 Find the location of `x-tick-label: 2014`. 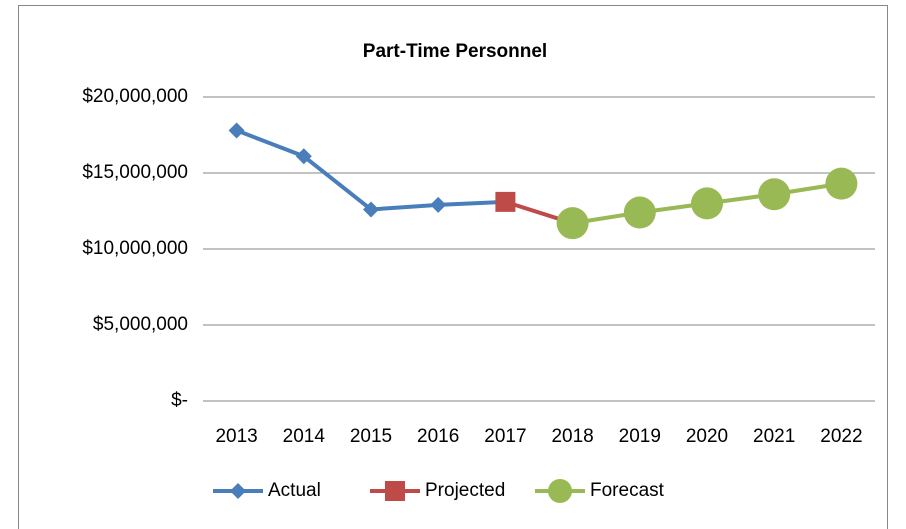

x-tick-label: 2014 is located at coordinates (304, 436).